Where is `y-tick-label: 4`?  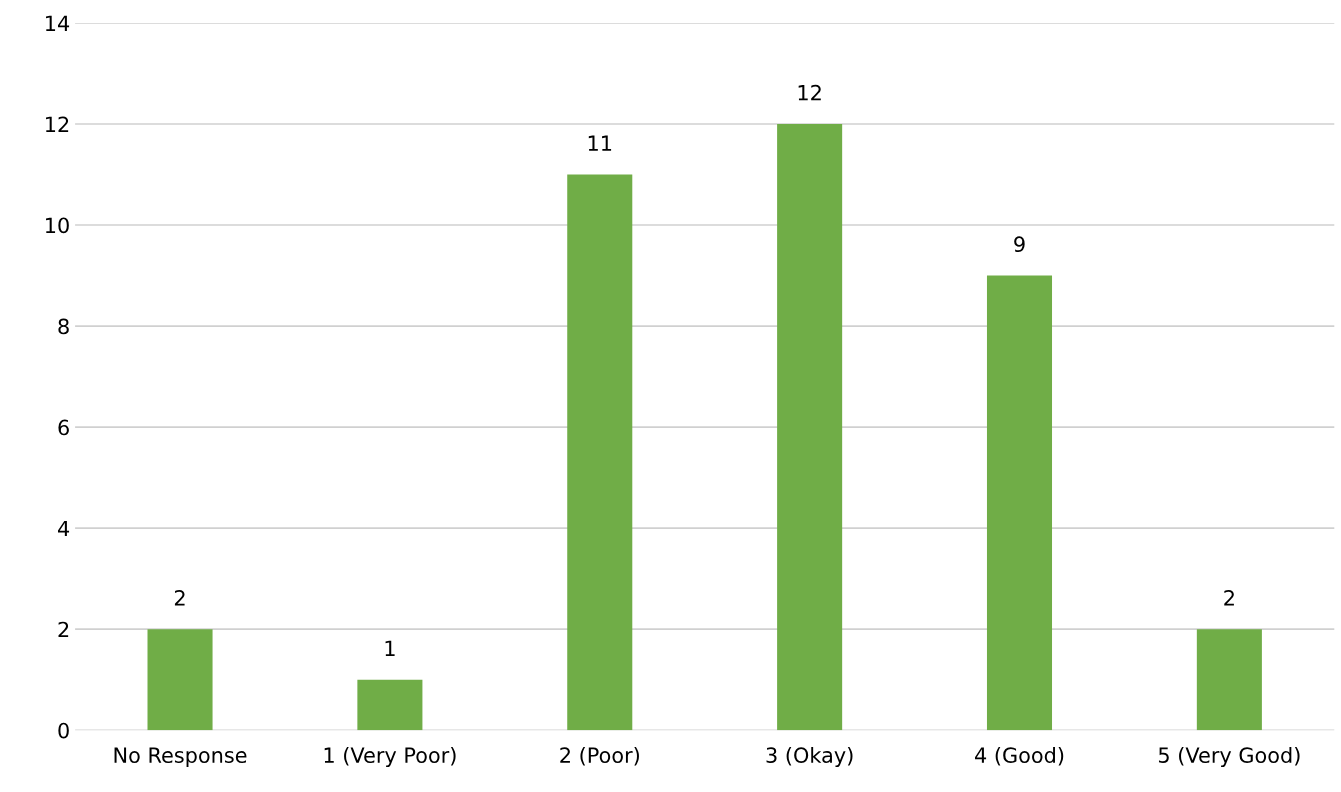 y-tick-label: 4 is located at coordinates (64, 528).